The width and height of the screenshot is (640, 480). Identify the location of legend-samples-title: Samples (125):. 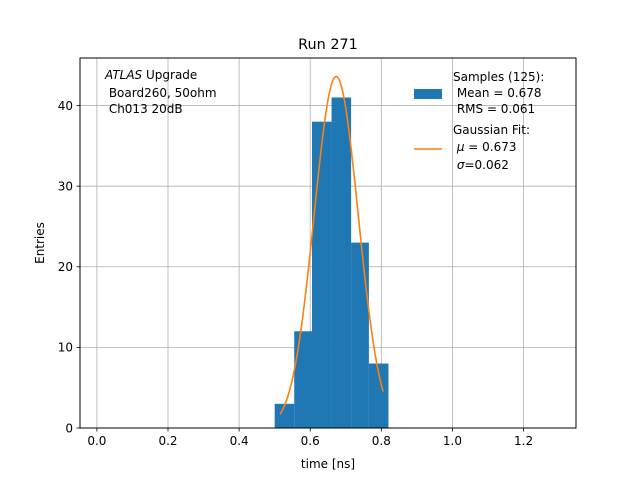
(498, 77).